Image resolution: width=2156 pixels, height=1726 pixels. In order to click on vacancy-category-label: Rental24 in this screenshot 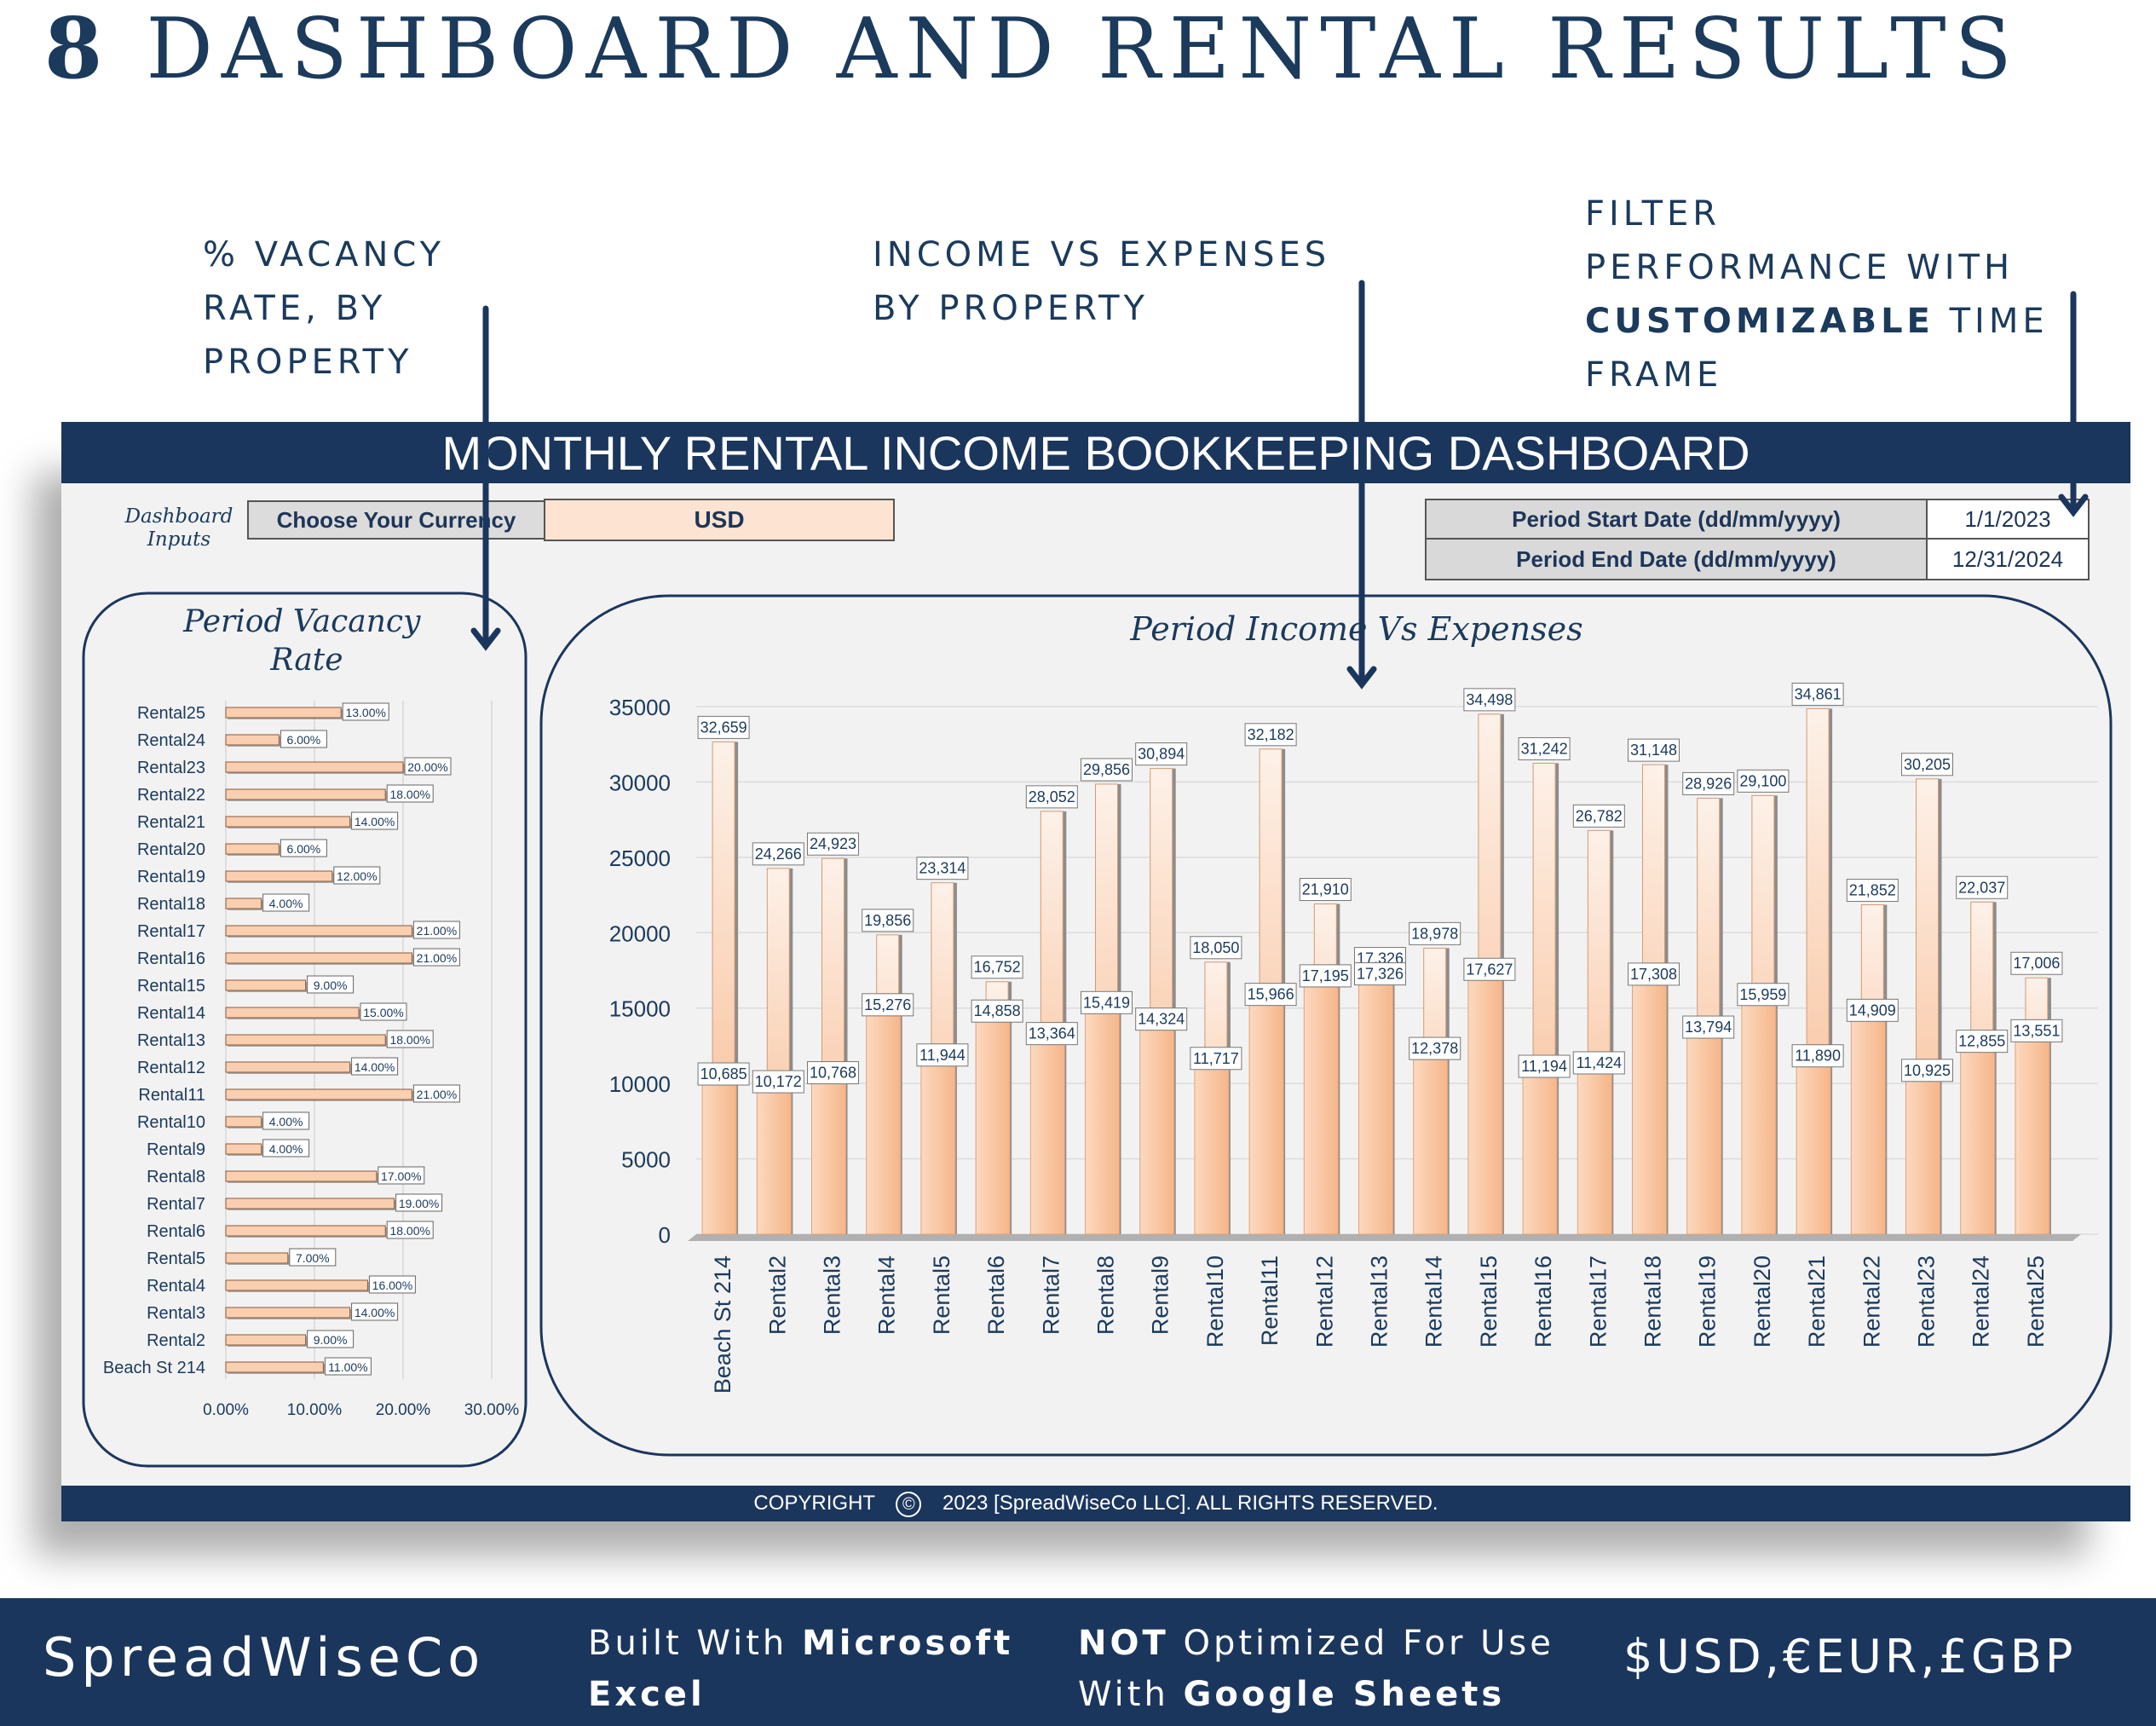, I will do `click(171, 740)`.